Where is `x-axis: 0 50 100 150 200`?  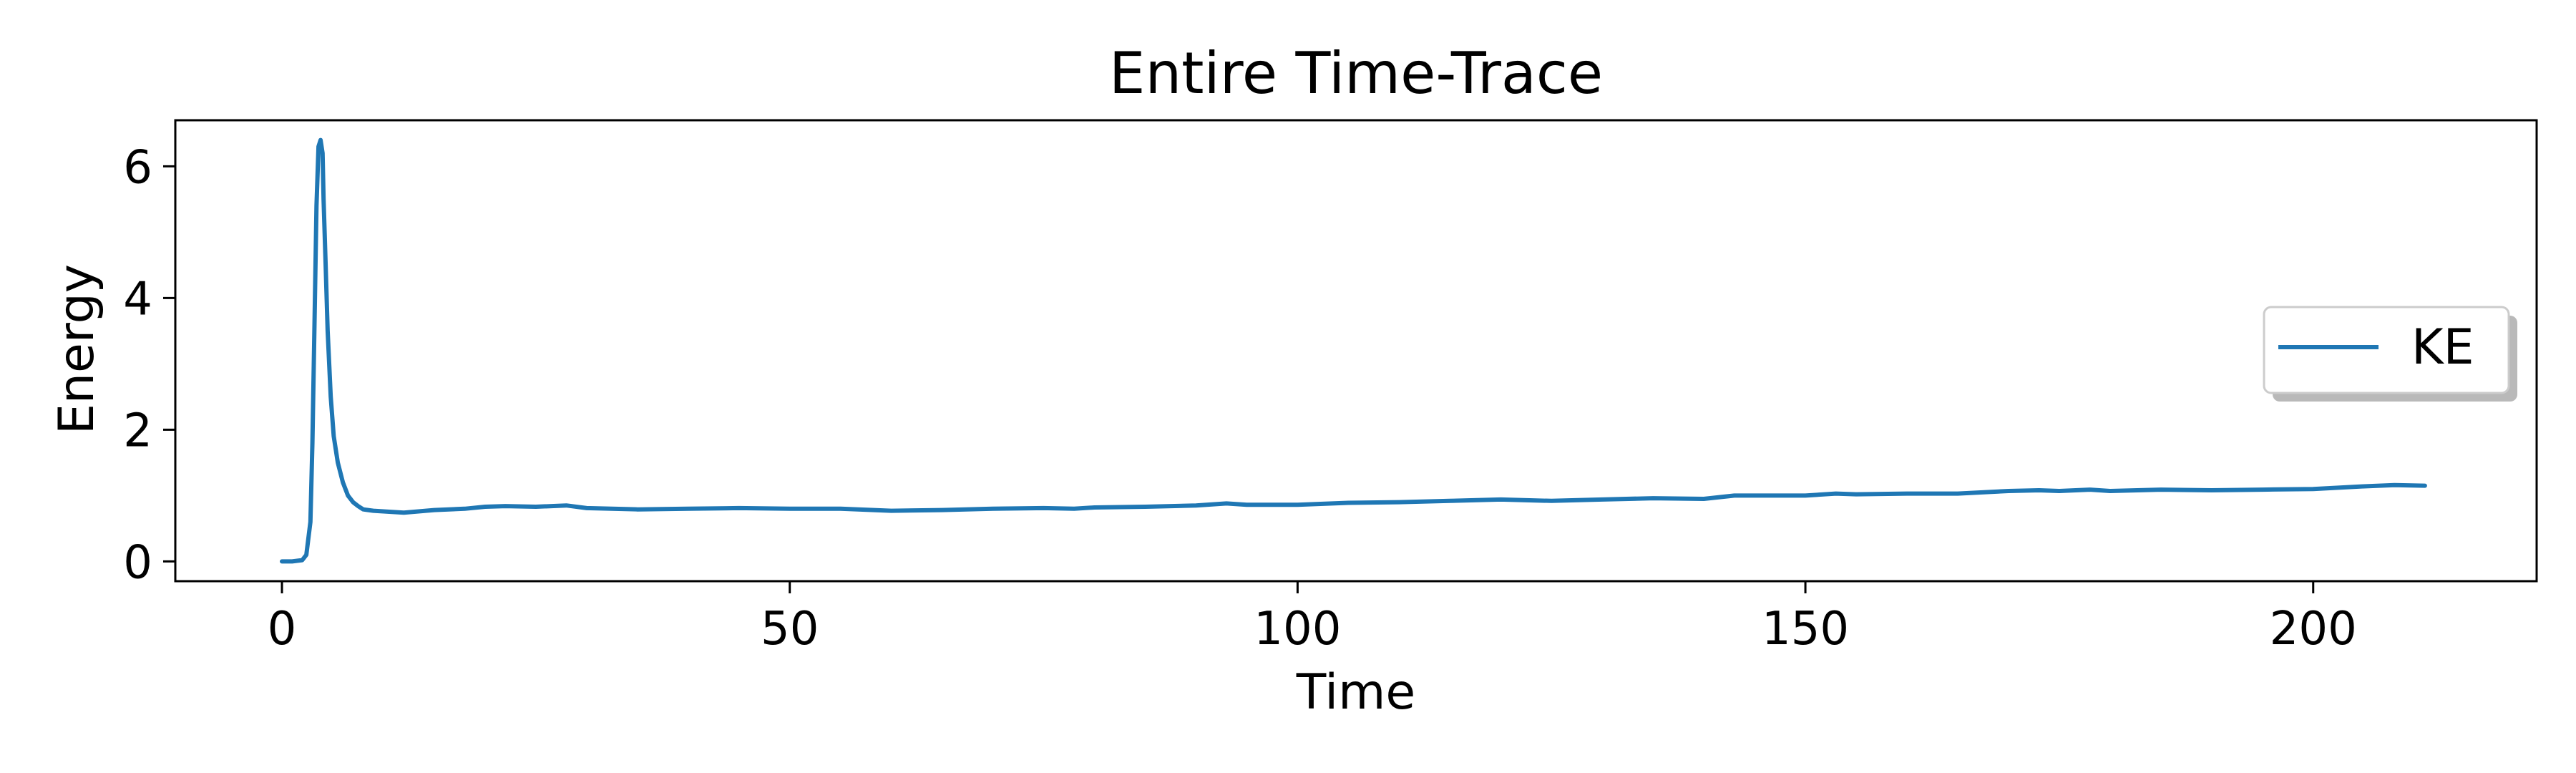
x-axis: 0 50 100 150 200 is located at coordinates (1312, 618).